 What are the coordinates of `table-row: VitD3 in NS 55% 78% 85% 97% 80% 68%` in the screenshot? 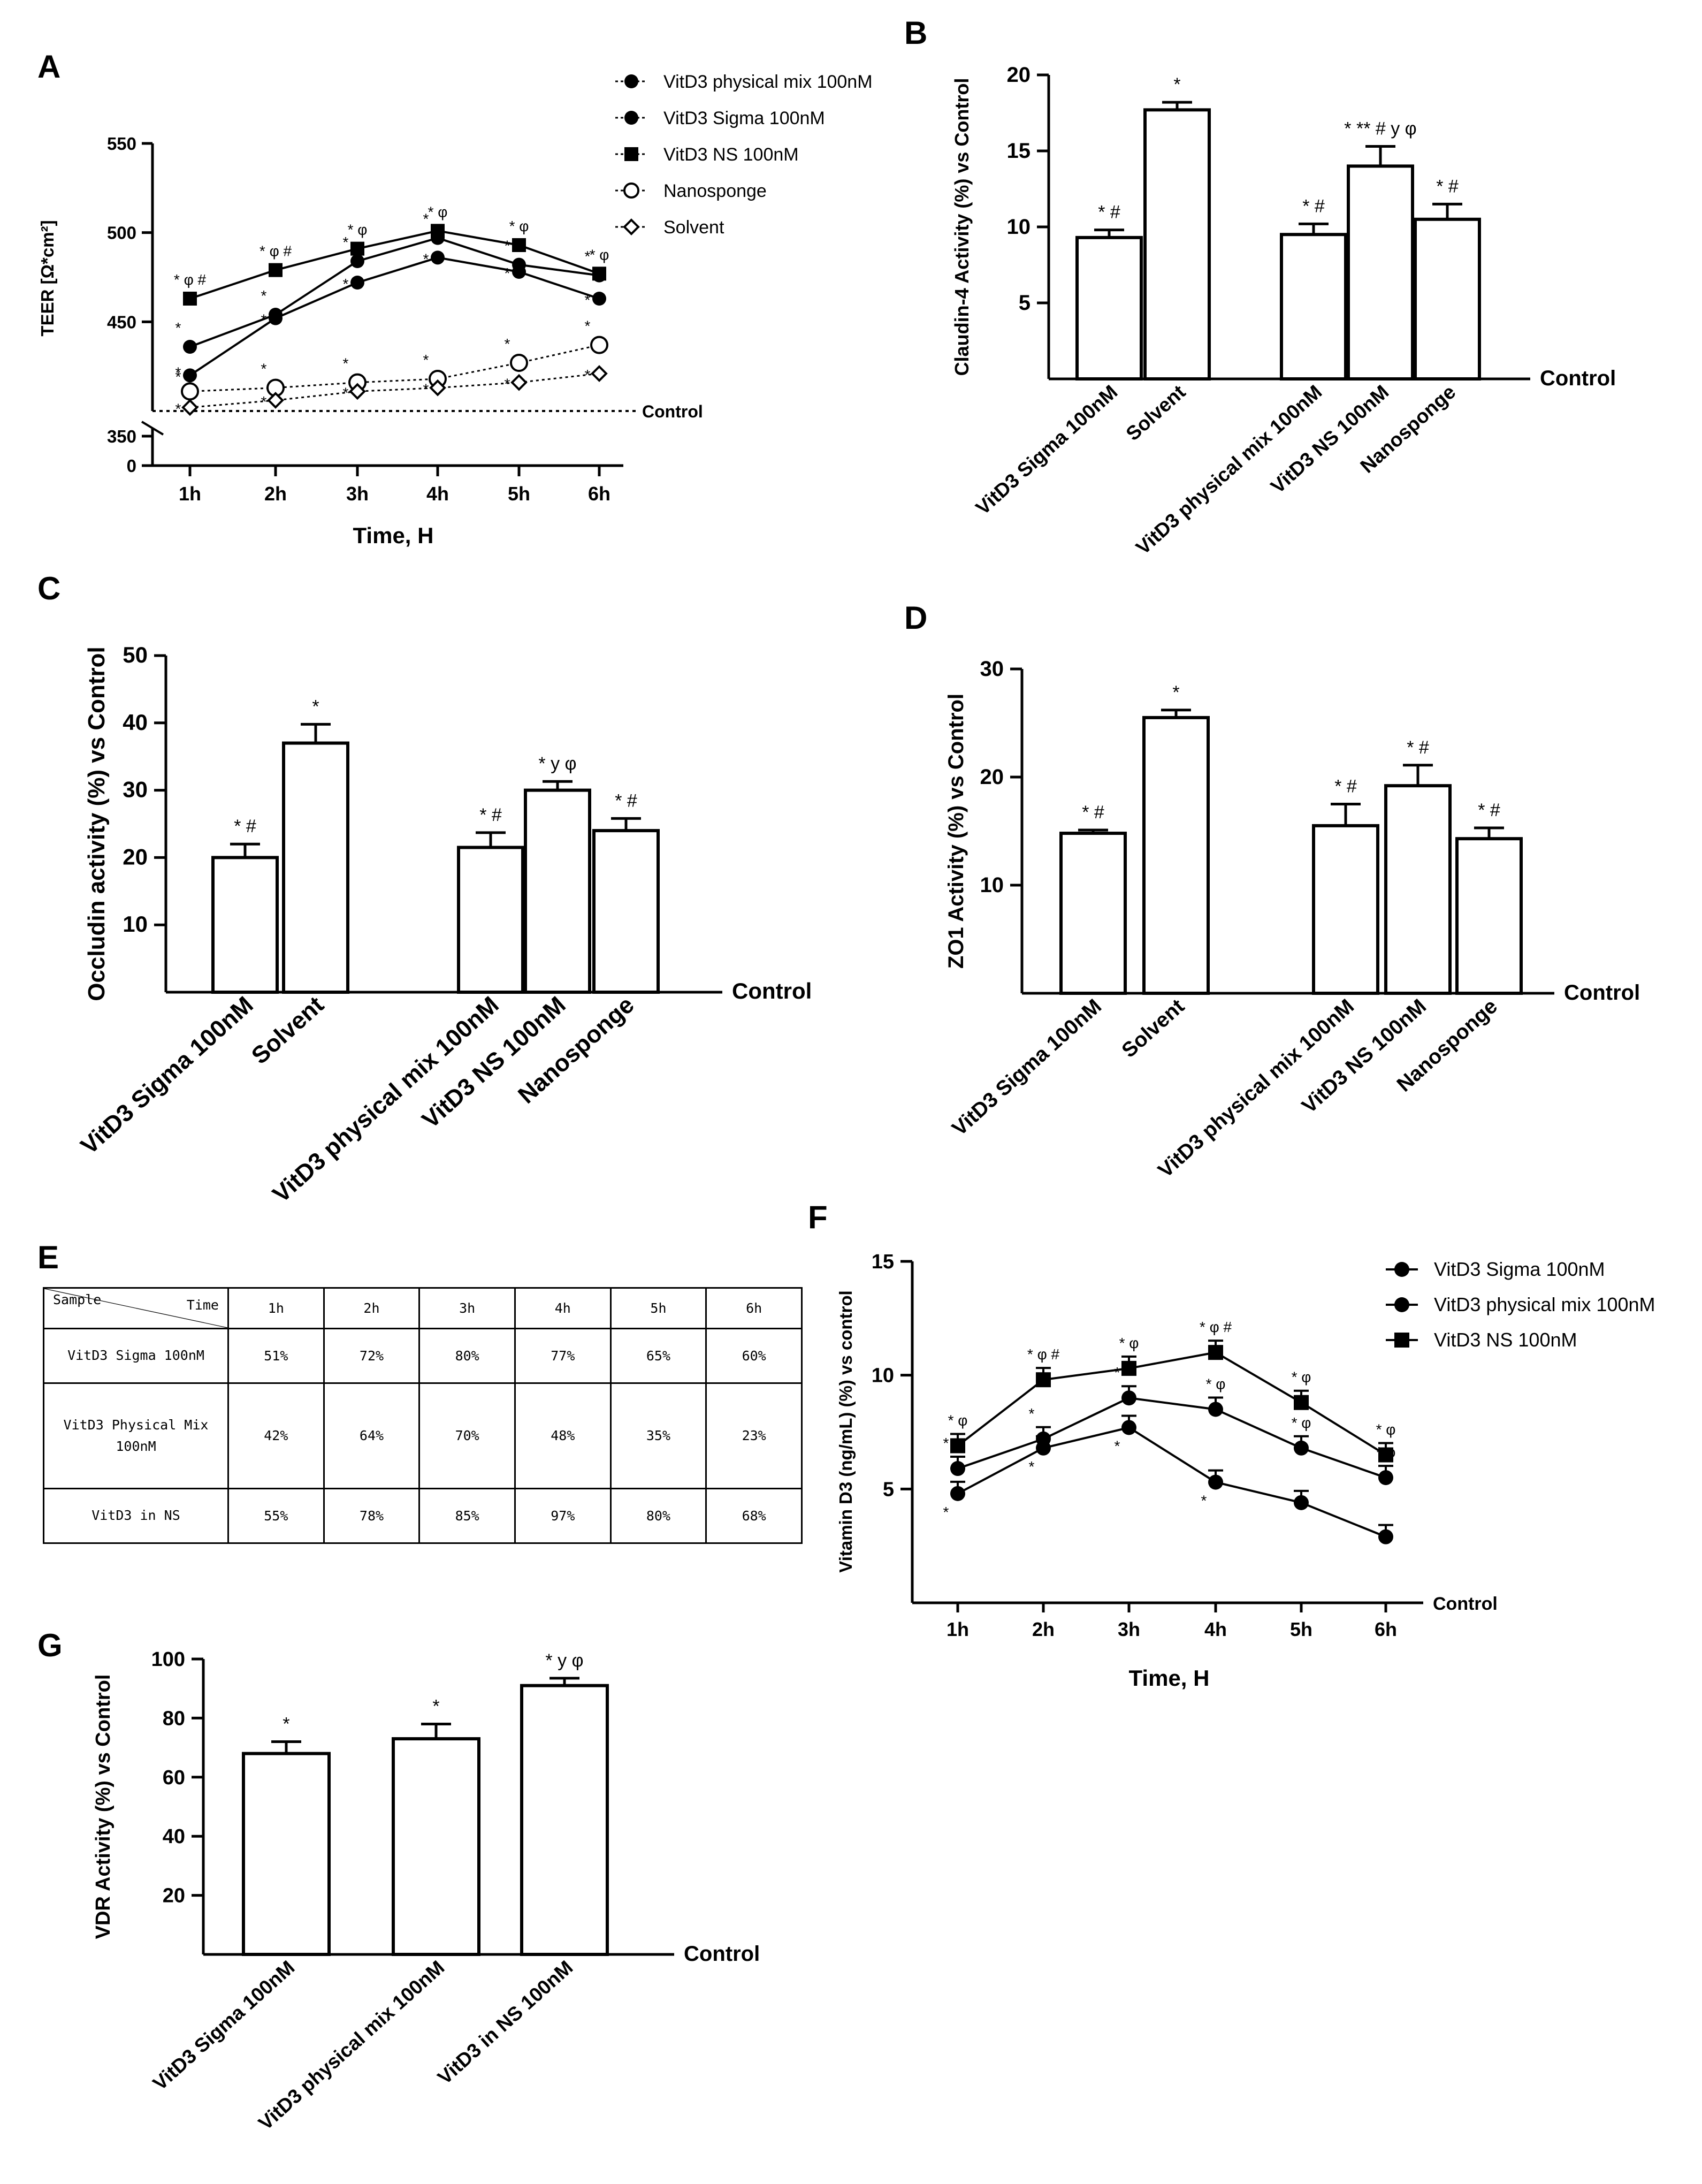 It's located at (423, 1515).